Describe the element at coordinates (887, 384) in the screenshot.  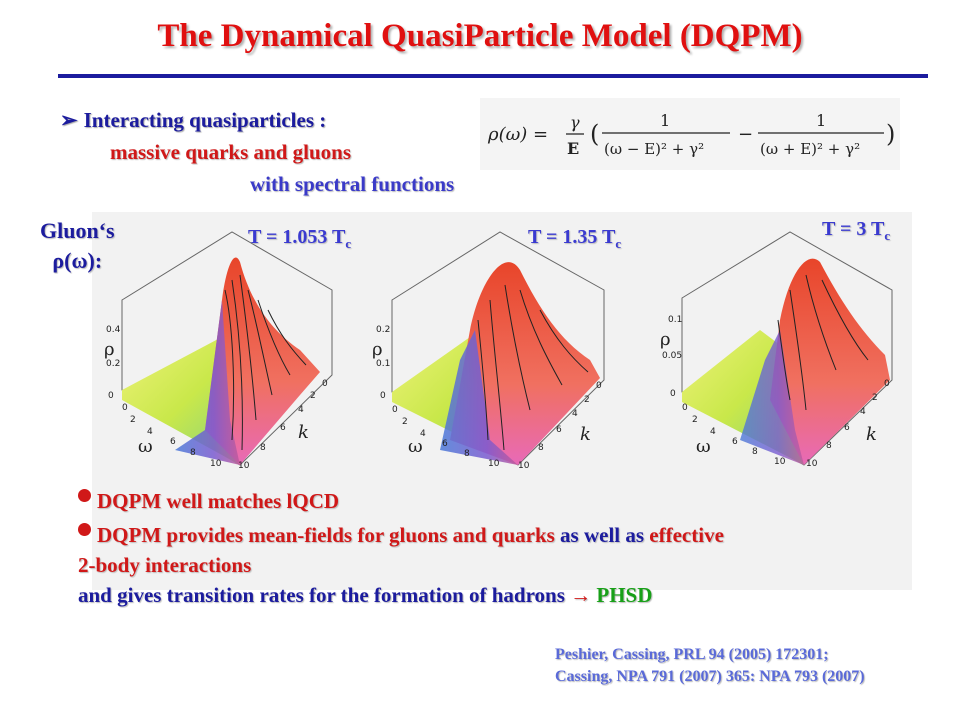
I see `plot-3-k-tick-5: 0` at that location.